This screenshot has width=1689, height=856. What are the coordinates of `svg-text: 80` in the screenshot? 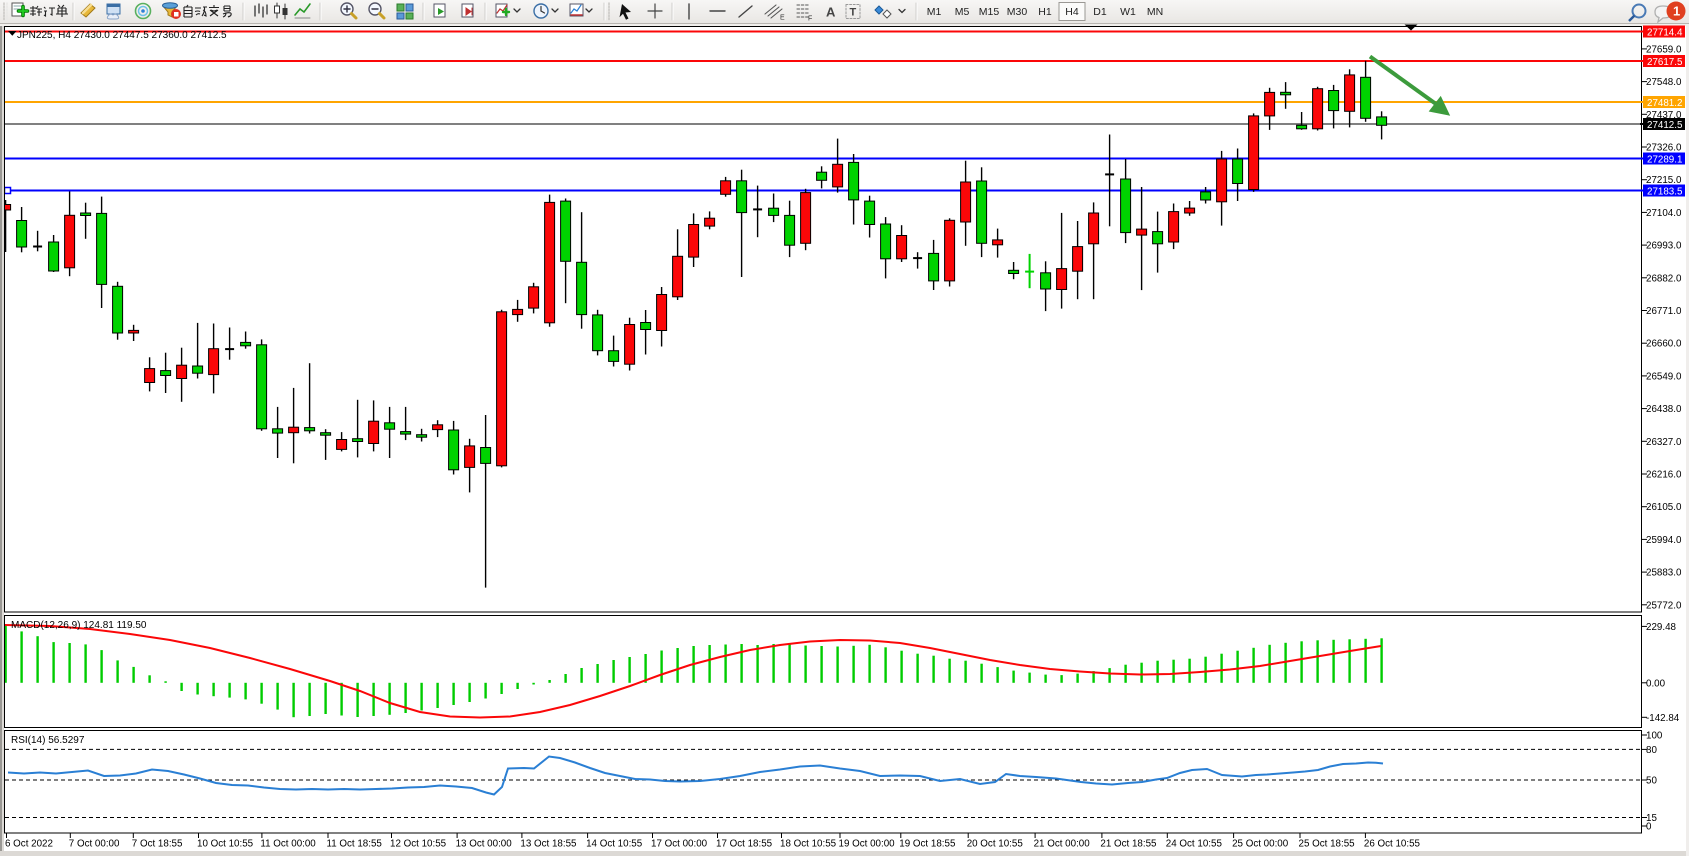 It's located at (1651, 750).